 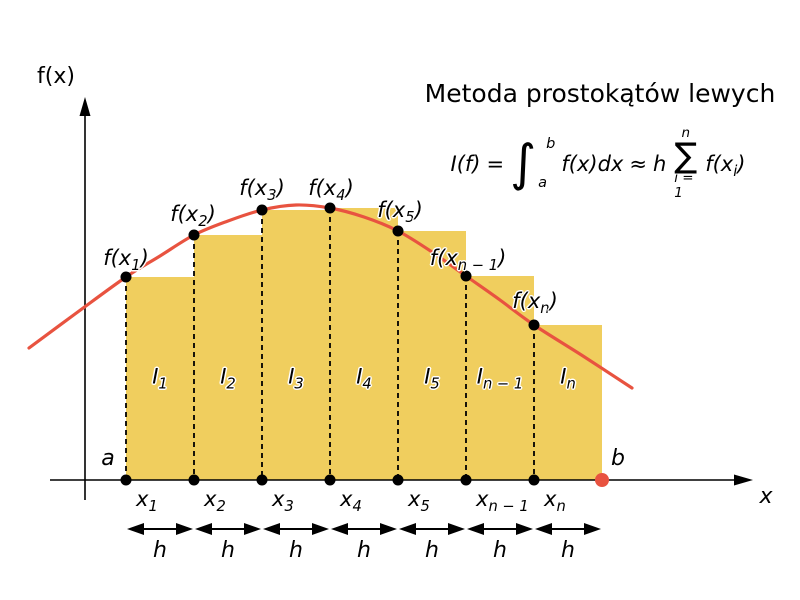 I want to click on x-tick-label: x3, so click(x=283, y=502).